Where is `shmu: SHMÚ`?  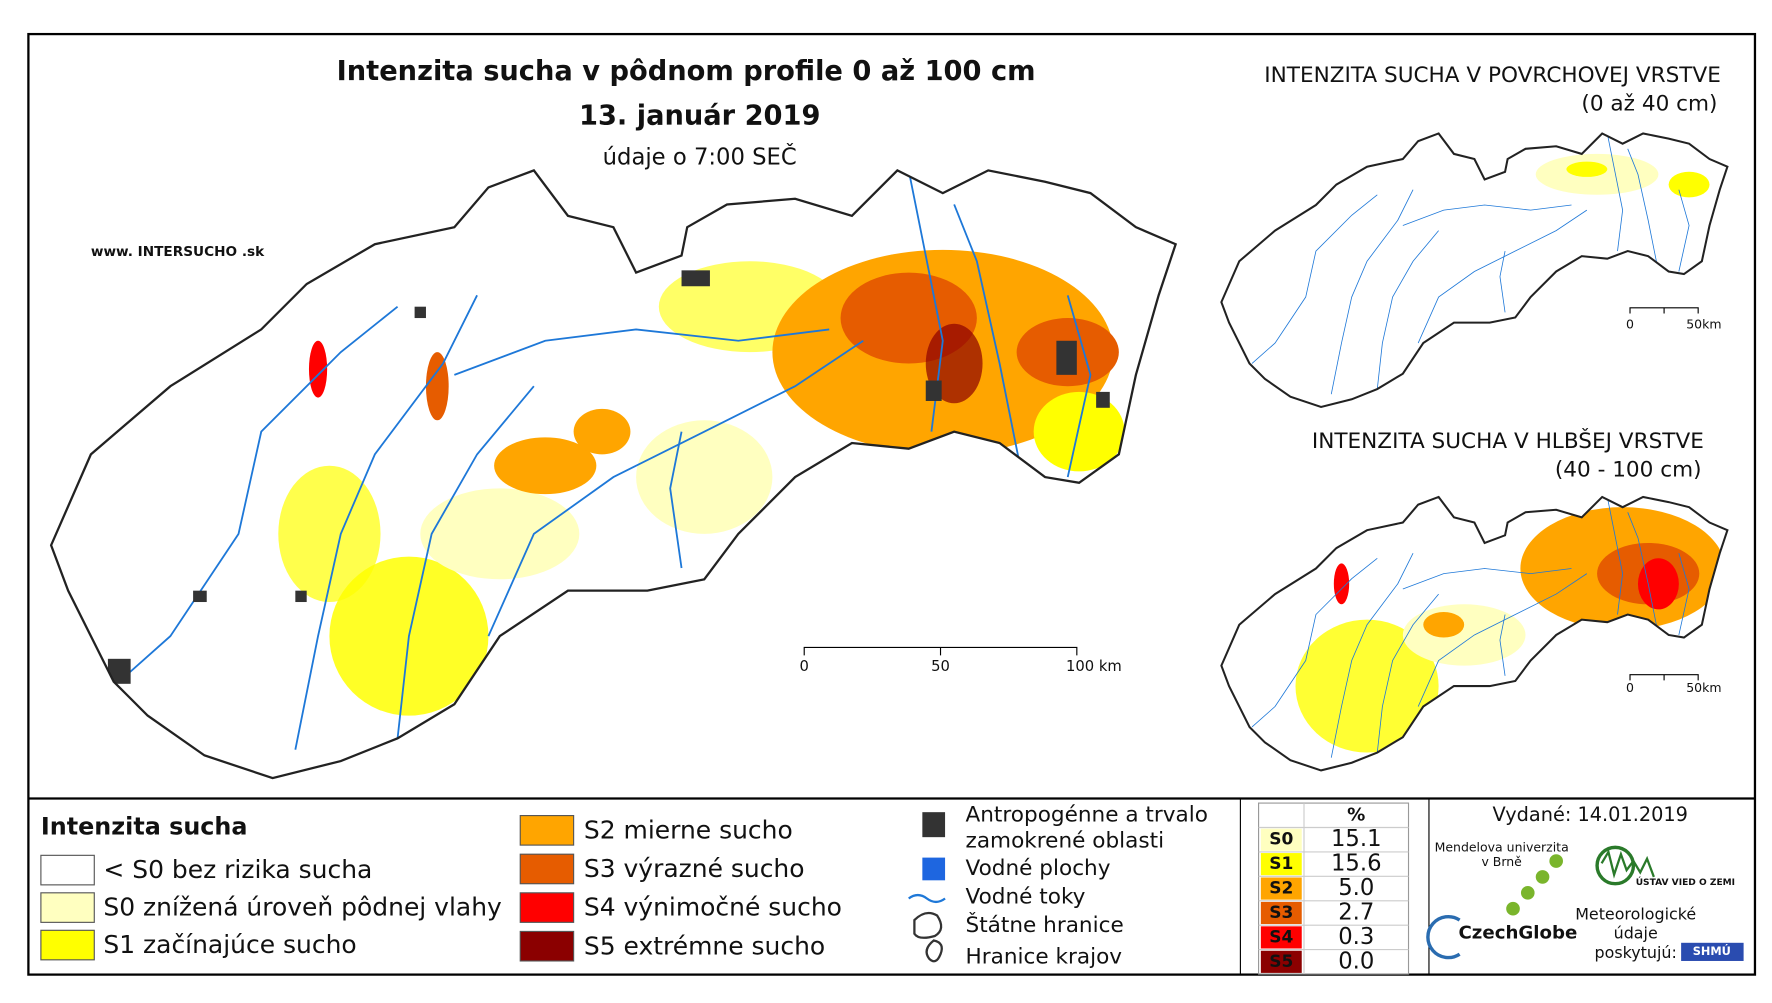
shmu: SHMÚ is located at coordinates (1712, 951).